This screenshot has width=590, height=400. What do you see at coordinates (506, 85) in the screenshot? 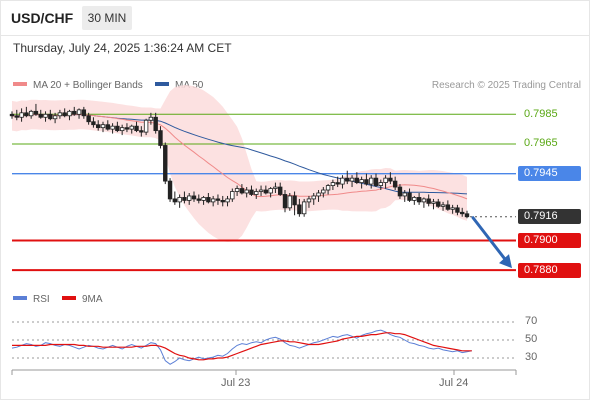
I see `research-credit: Research © 2025 Trading Central` at bounding box center [506, 85].